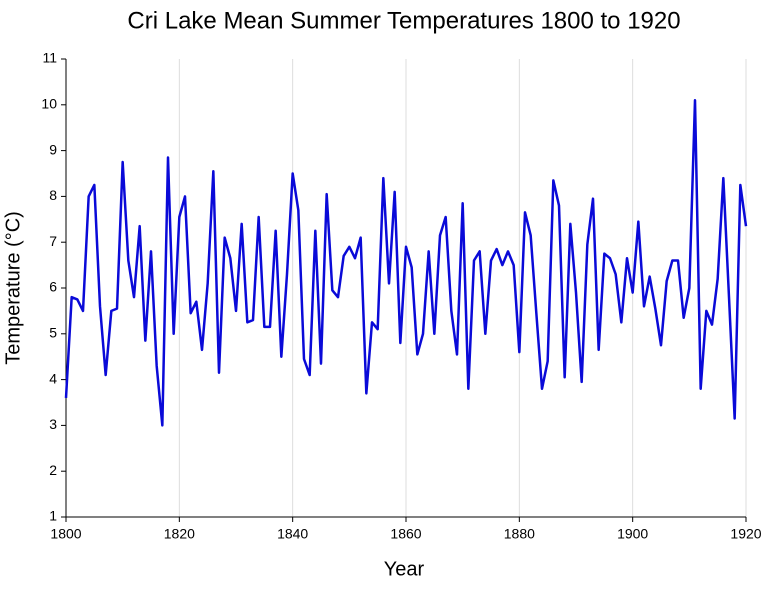  I want to click on y-tick-label: 3, so click(53, 424).